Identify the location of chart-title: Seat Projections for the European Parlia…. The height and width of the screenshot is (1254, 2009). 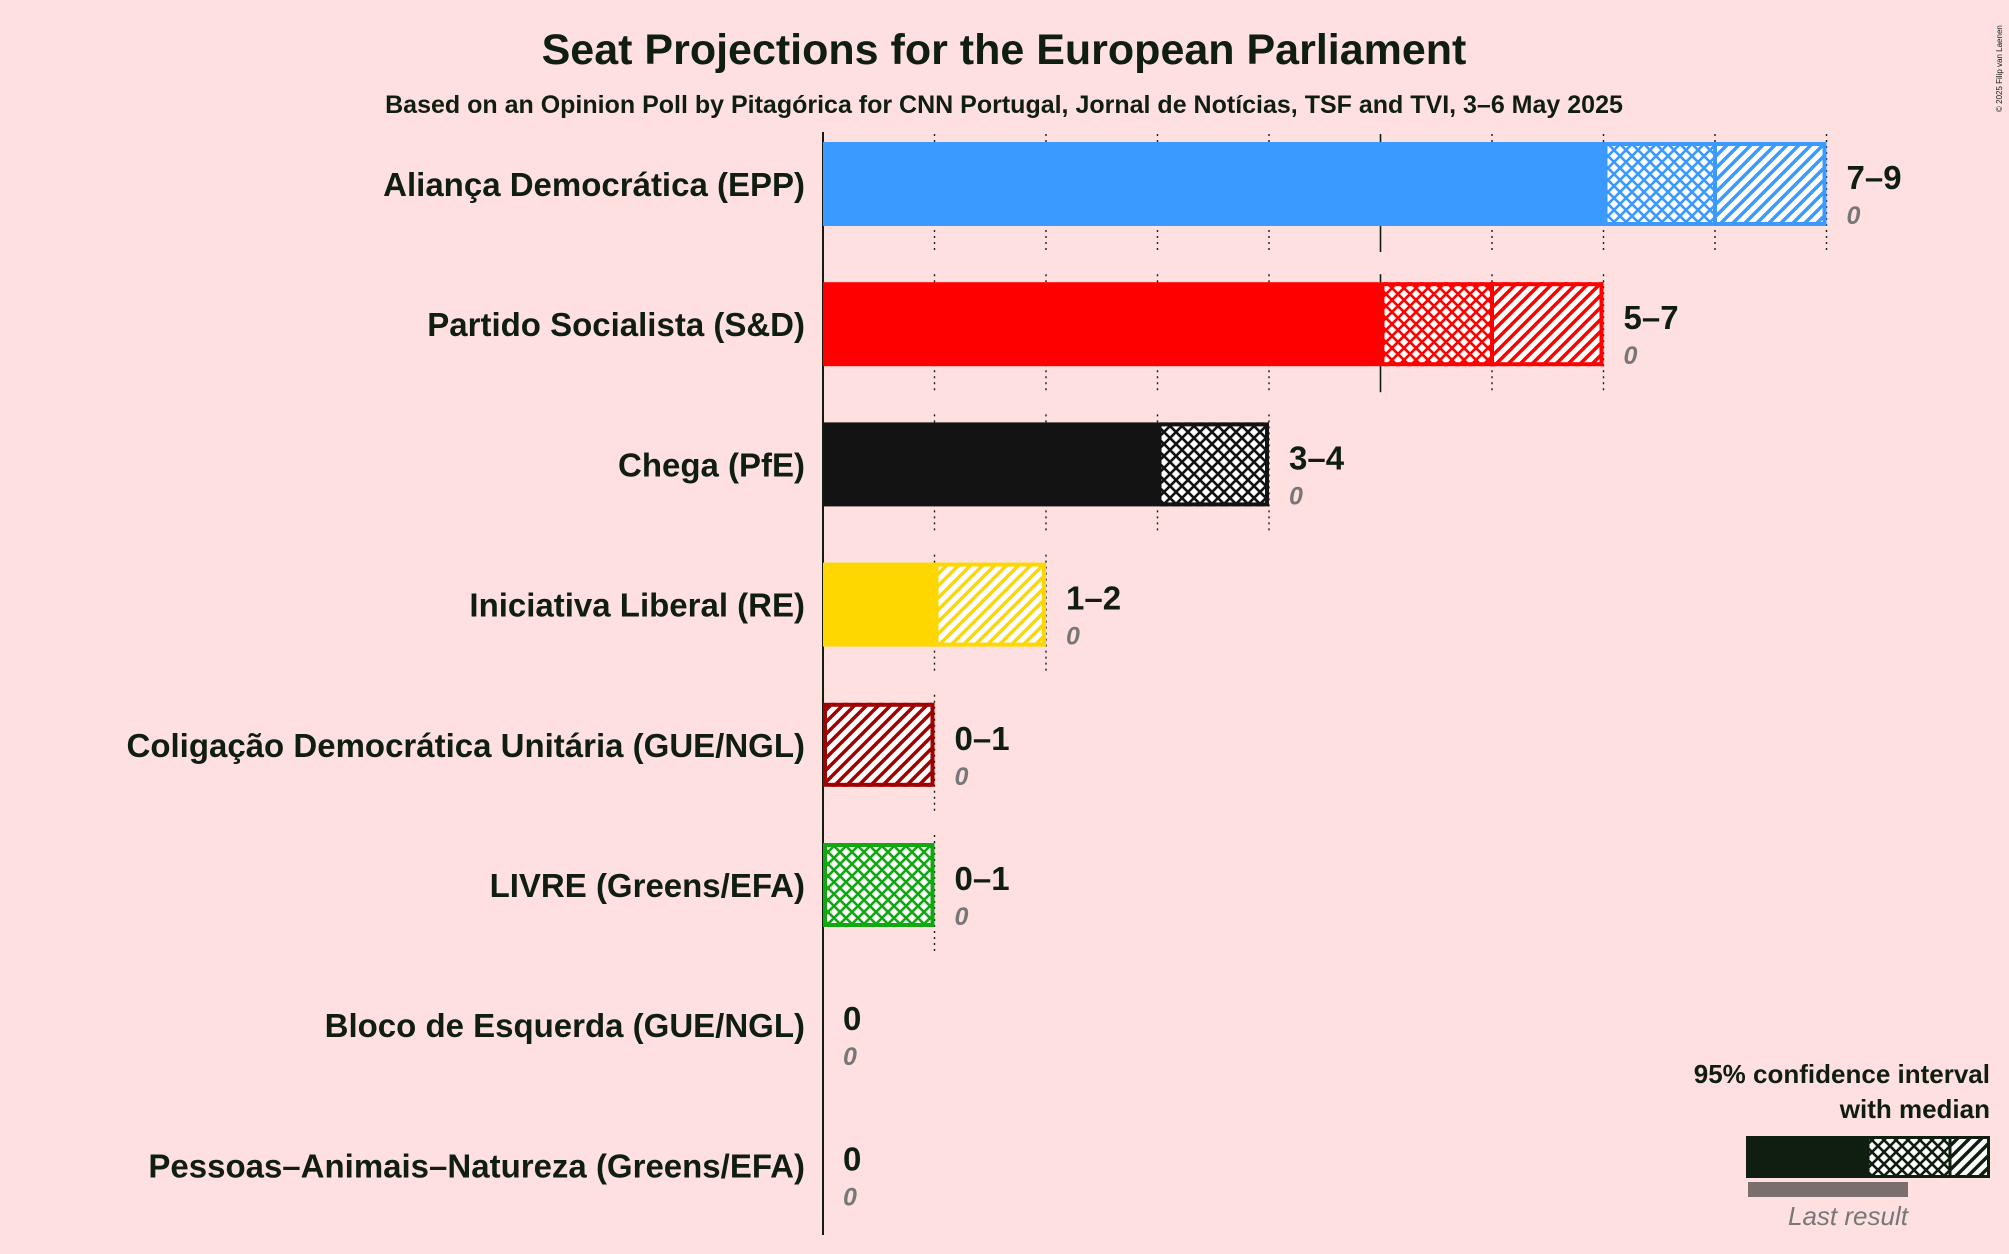
(1004, 50).